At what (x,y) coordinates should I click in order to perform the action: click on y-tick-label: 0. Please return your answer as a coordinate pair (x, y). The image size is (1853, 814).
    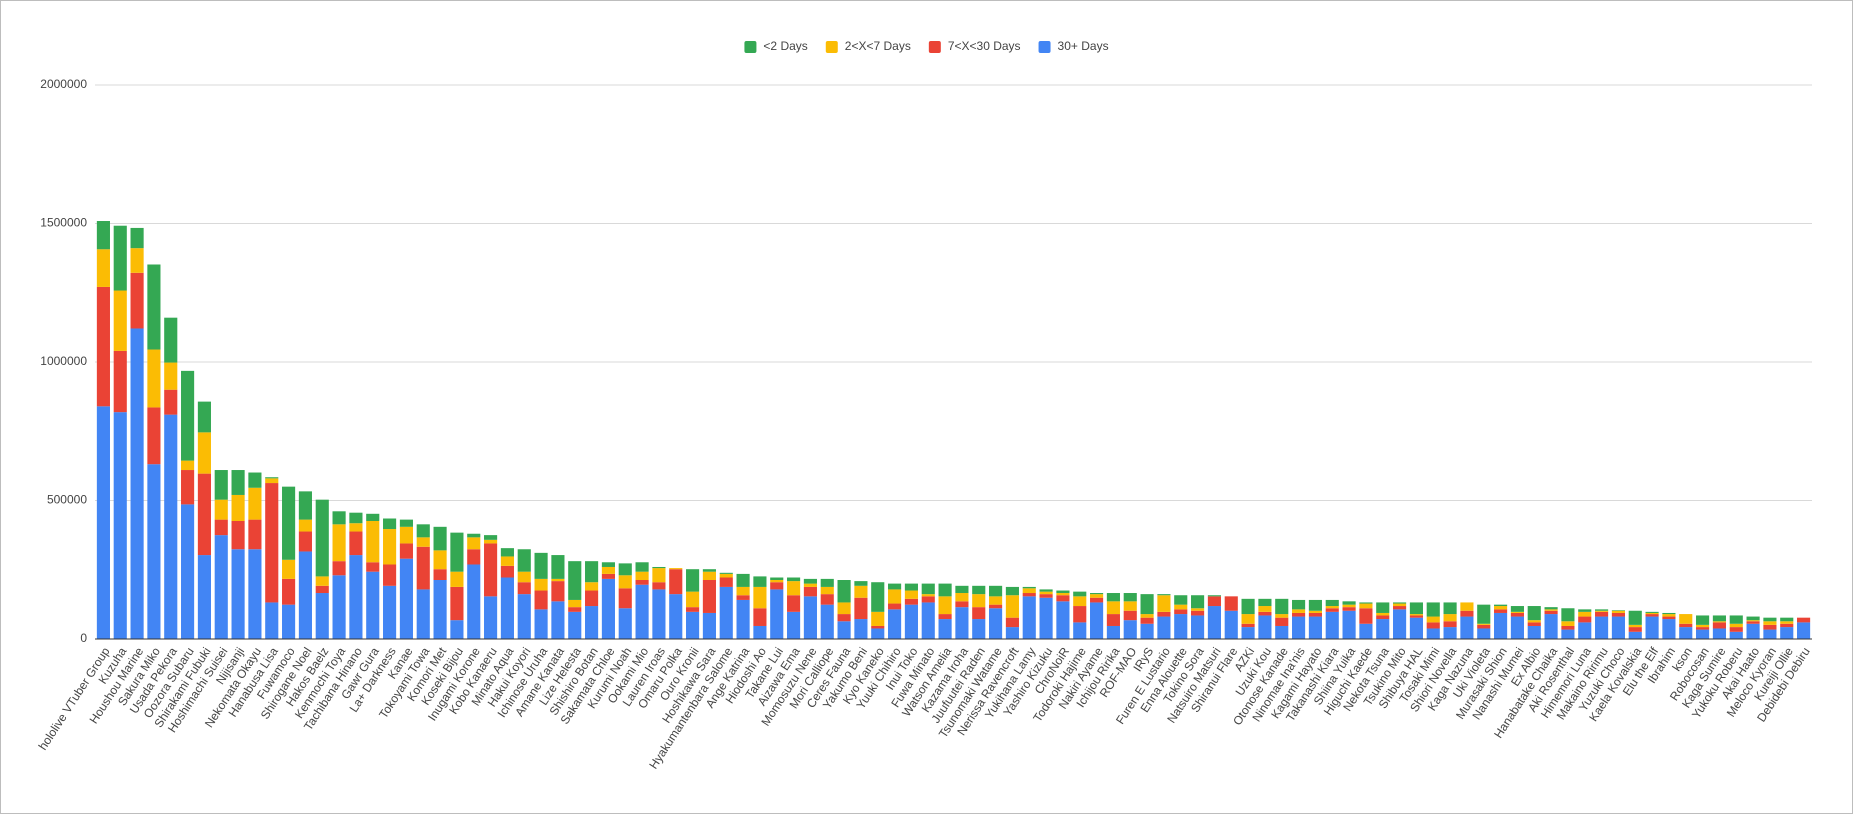
    Looking at the image, I should click on (83, 638).